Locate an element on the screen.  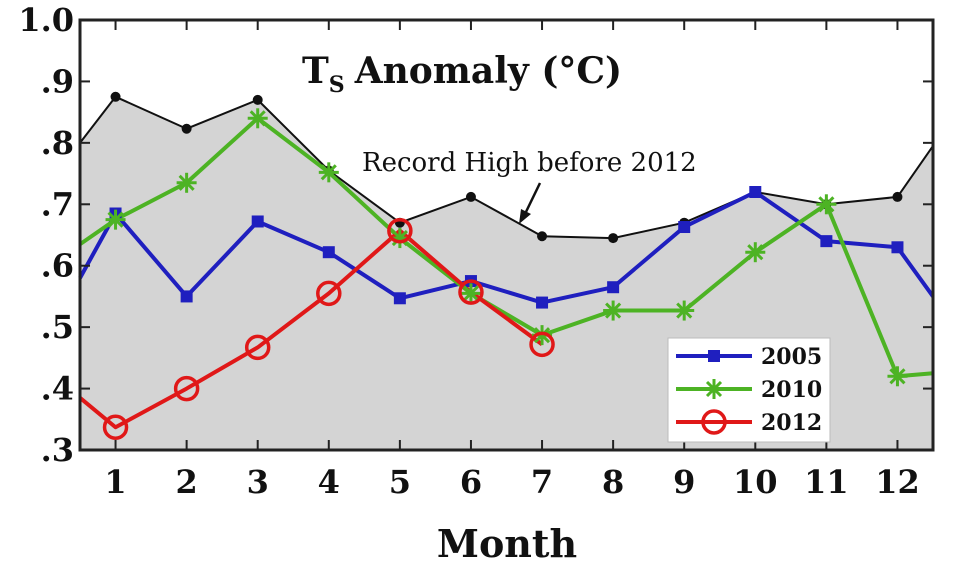
legend-label: 2005 is located at coordinates (791, 357).